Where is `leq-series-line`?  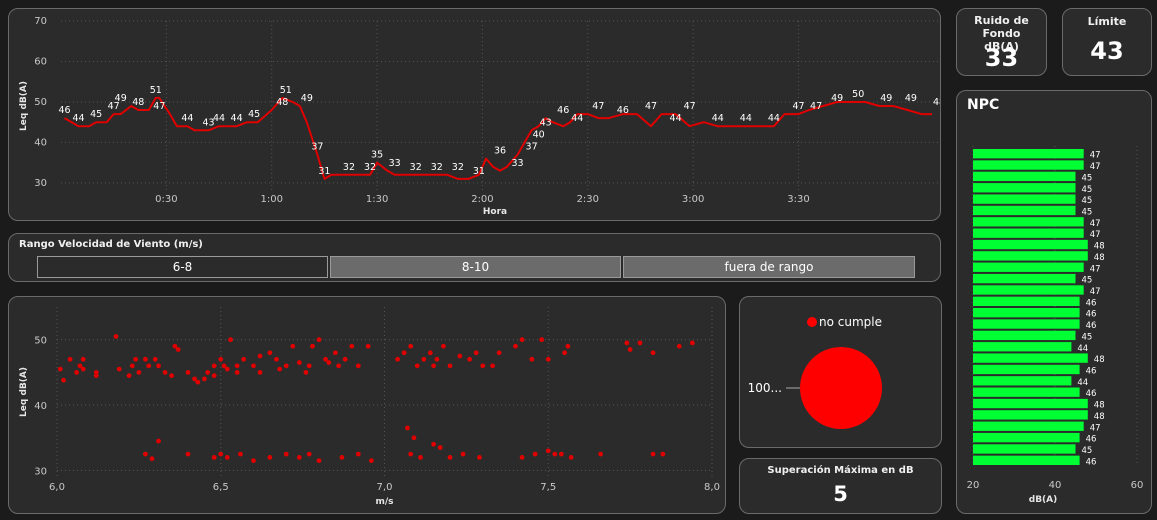 leq-series-line is located at coordinates (498, 138).